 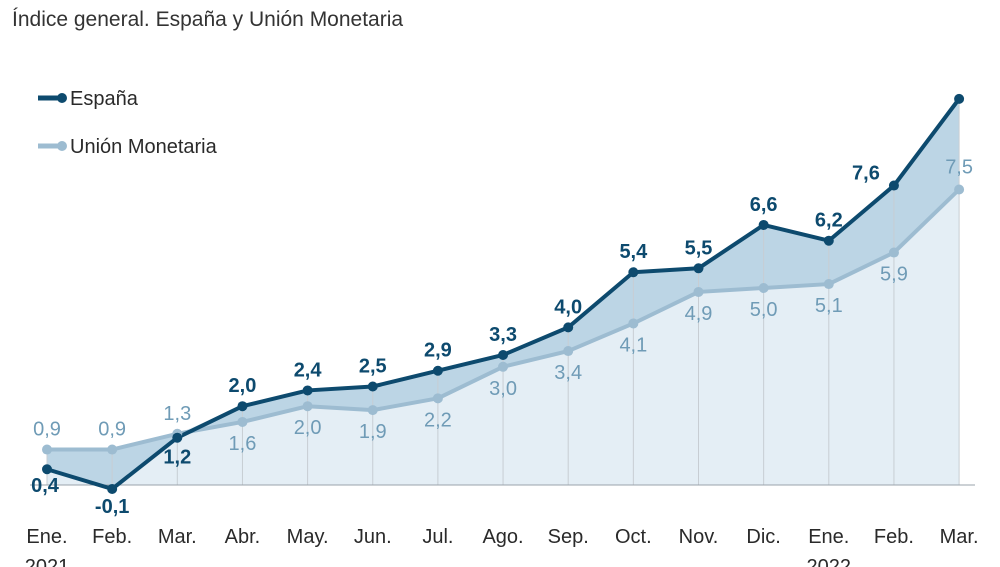 I want to click on data-label-espana: -0,1, so click(x=112, y=507).